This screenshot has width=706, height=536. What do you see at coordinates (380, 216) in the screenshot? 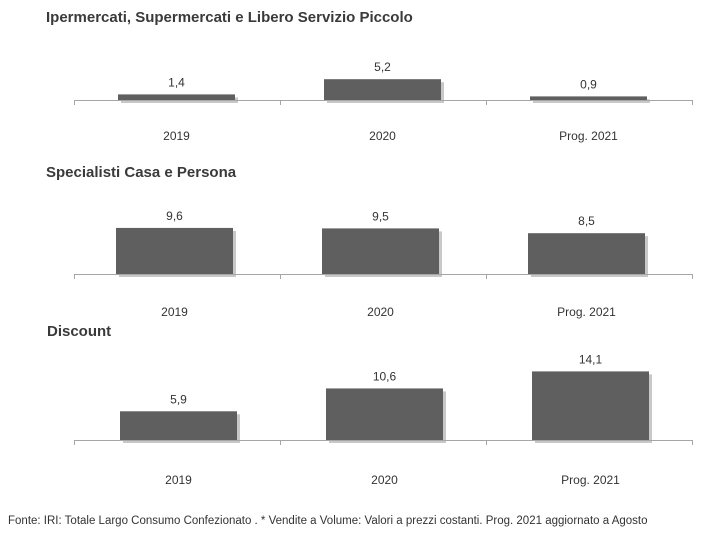
I see `data-label: 9,5` at bounding box center [380, 216].